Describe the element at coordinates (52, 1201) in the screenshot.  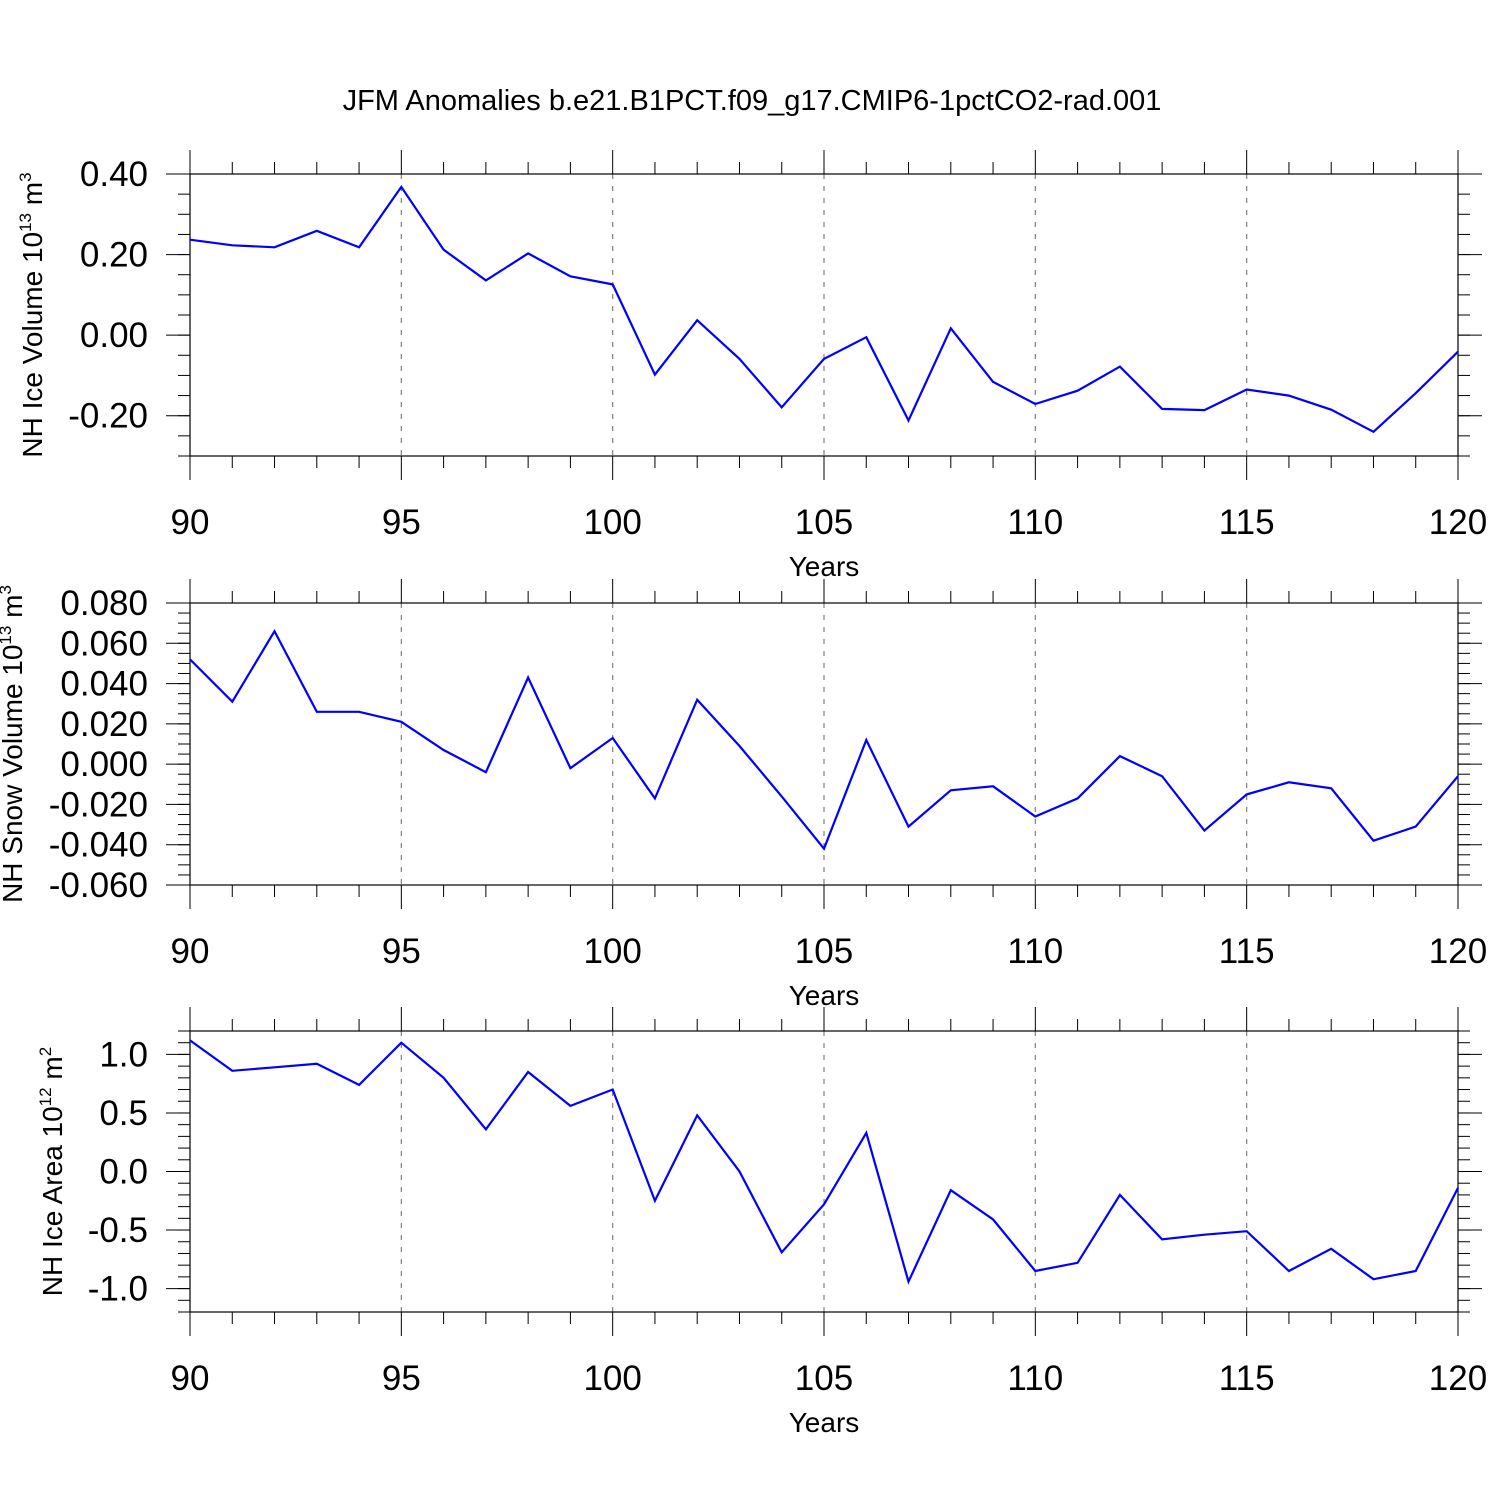
I see `y-axis-label-part: NH Ice Area 10` at that location.